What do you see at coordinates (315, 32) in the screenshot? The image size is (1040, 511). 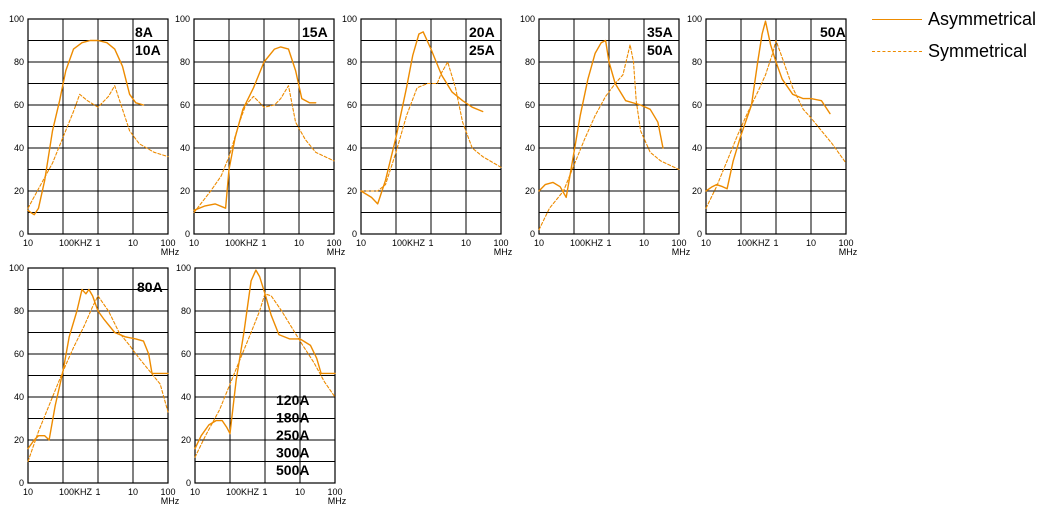 I see `rating-label: 15A` at bounding box center [315, 32].